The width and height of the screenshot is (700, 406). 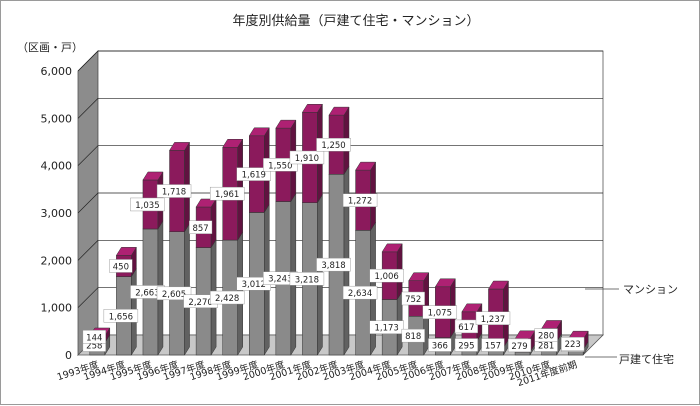 I want to click on data-label-mansion: 1,961, so click(x=227, y=195).